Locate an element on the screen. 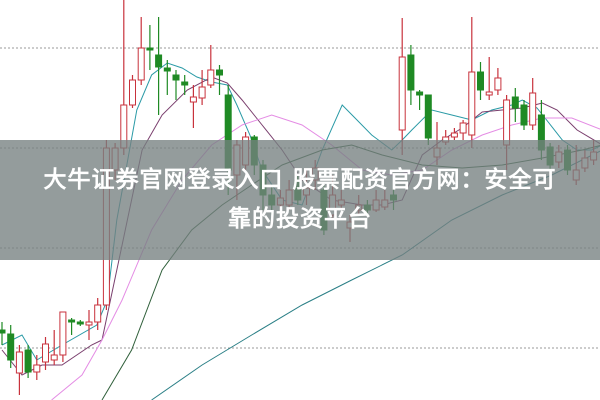 The image size is (600, 400). title-line-2: 靠的投资平台 is located at coordinates (300, 219).